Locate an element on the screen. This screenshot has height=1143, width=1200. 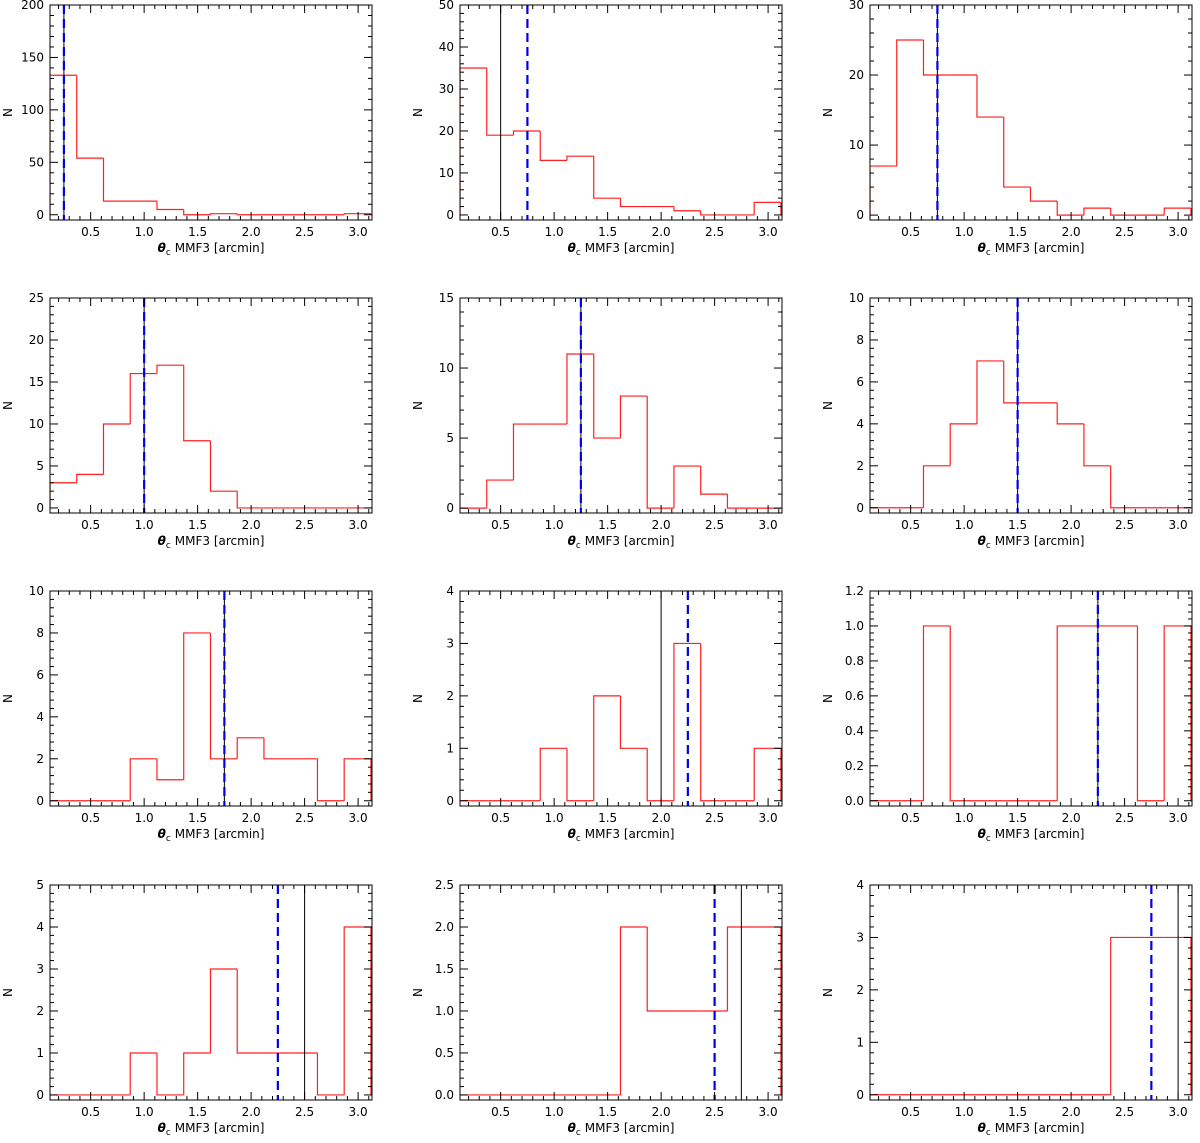
y-tick-label: 8 is located at coordinates (40, 633).